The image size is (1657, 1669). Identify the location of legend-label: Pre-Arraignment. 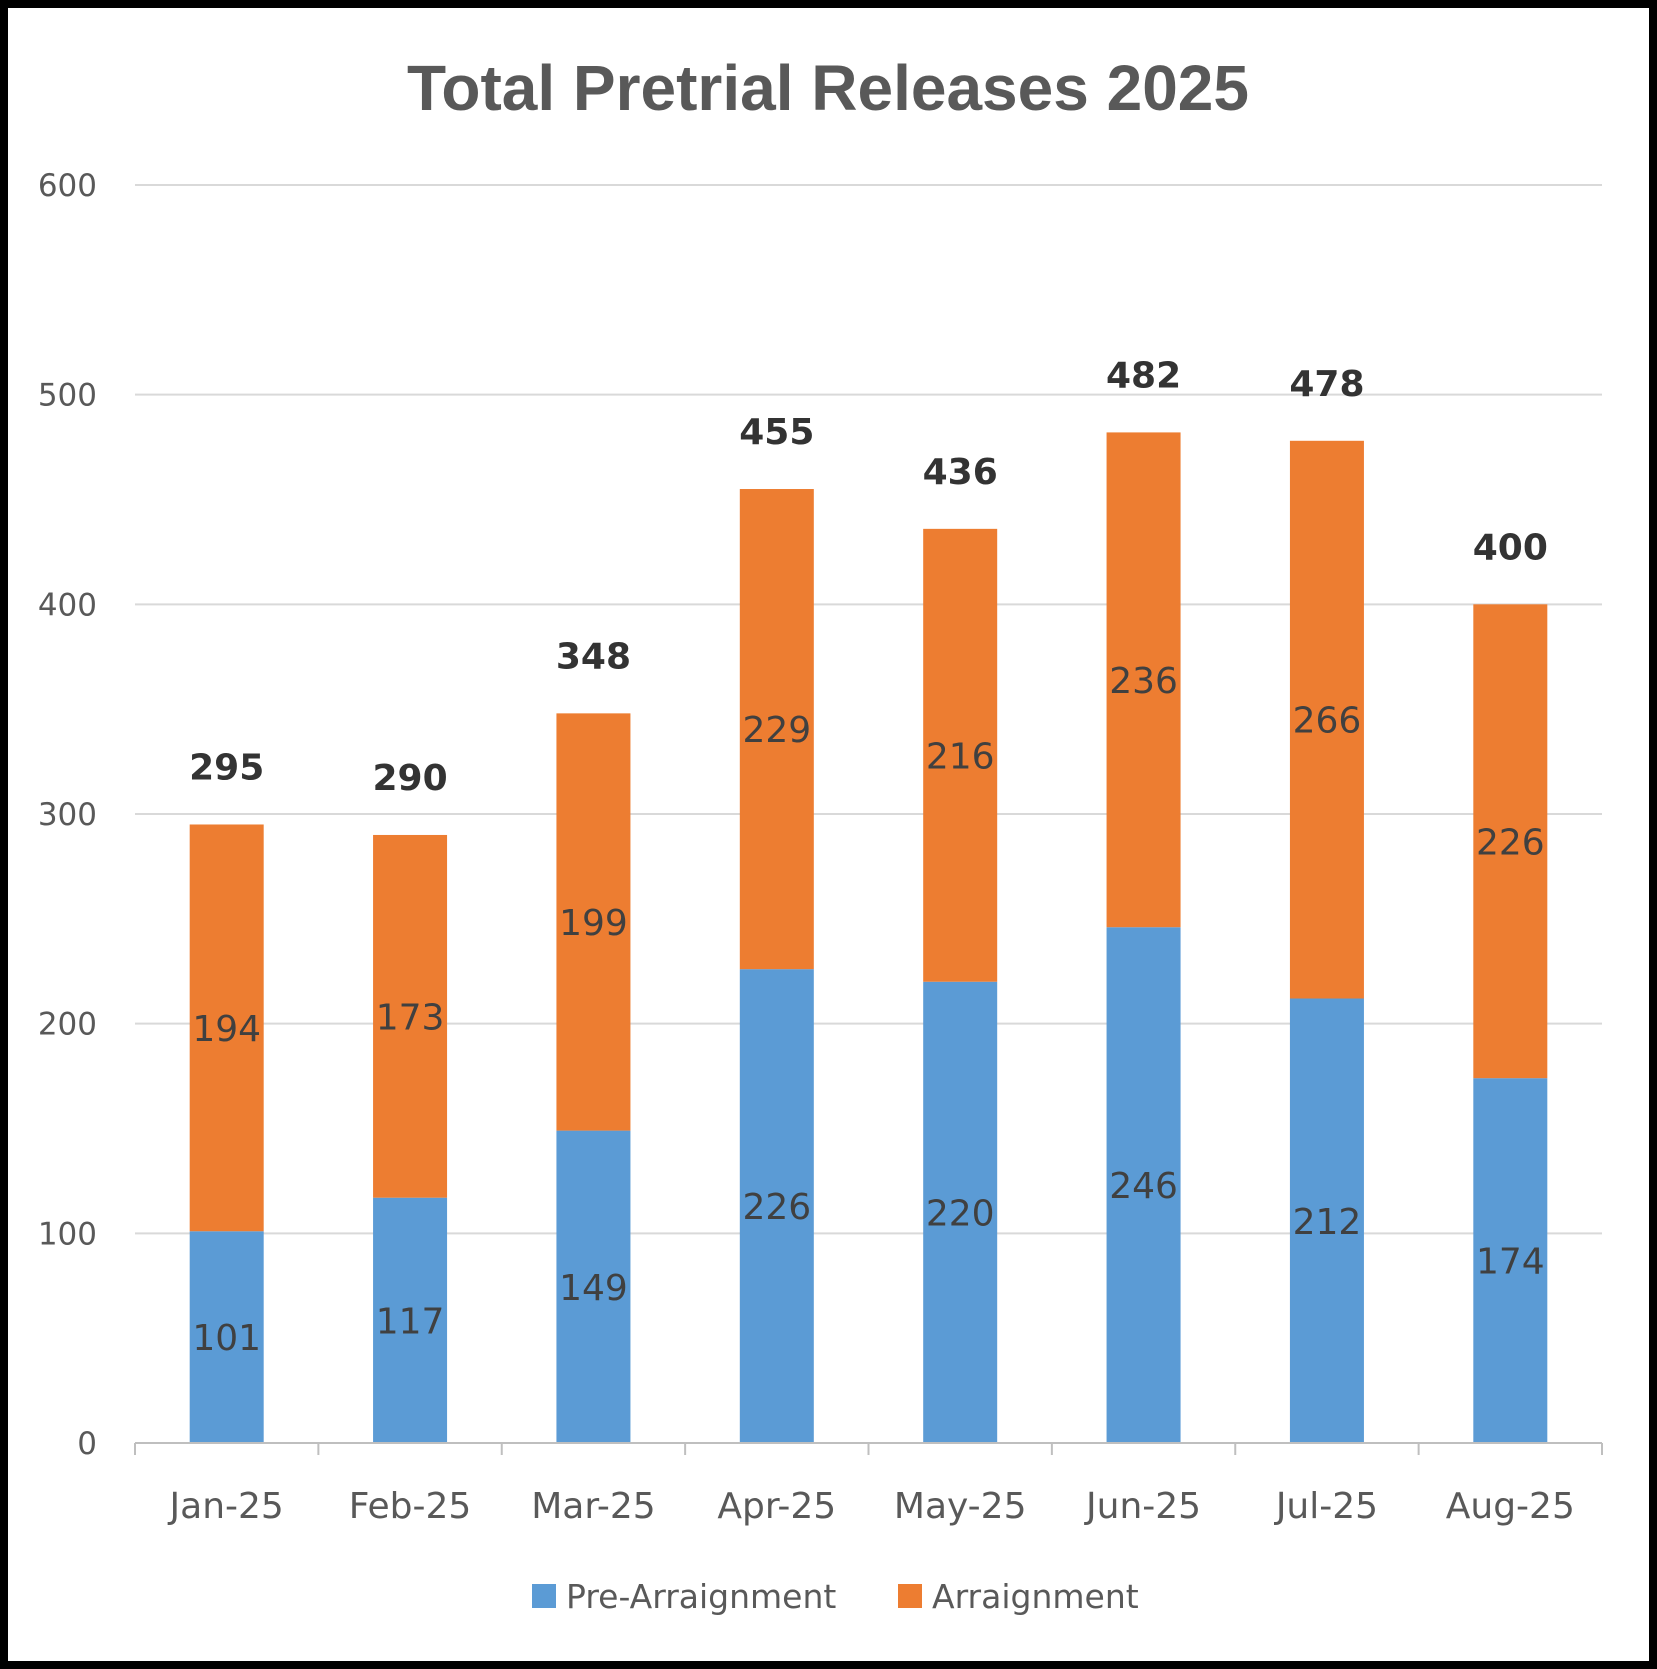
(701, 1596).